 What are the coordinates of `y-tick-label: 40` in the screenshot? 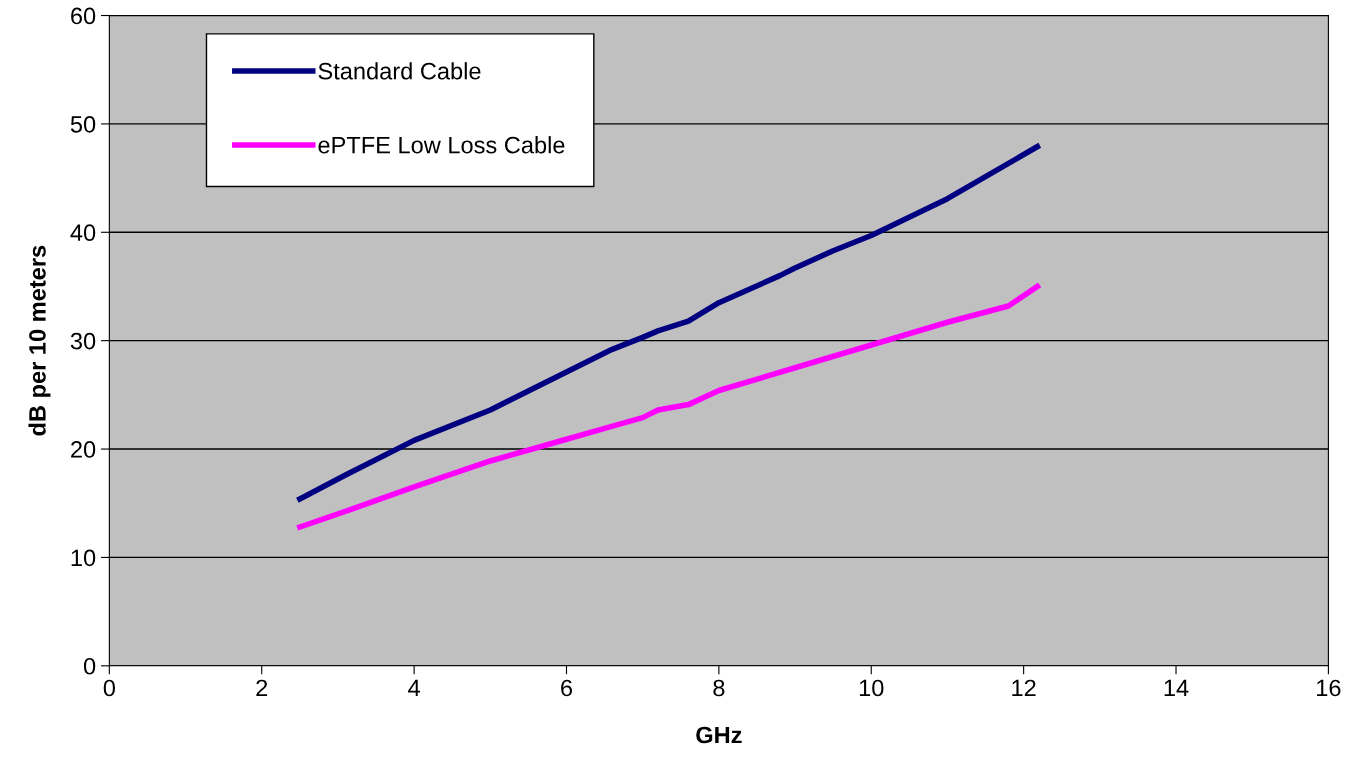 It's located at (83, 233).